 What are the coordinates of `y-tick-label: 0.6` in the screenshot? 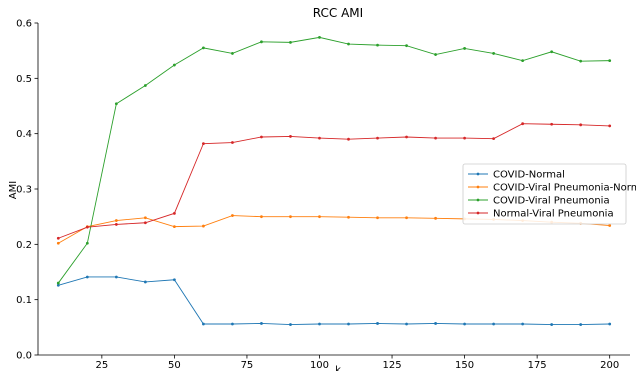 It's located at (24, 24).